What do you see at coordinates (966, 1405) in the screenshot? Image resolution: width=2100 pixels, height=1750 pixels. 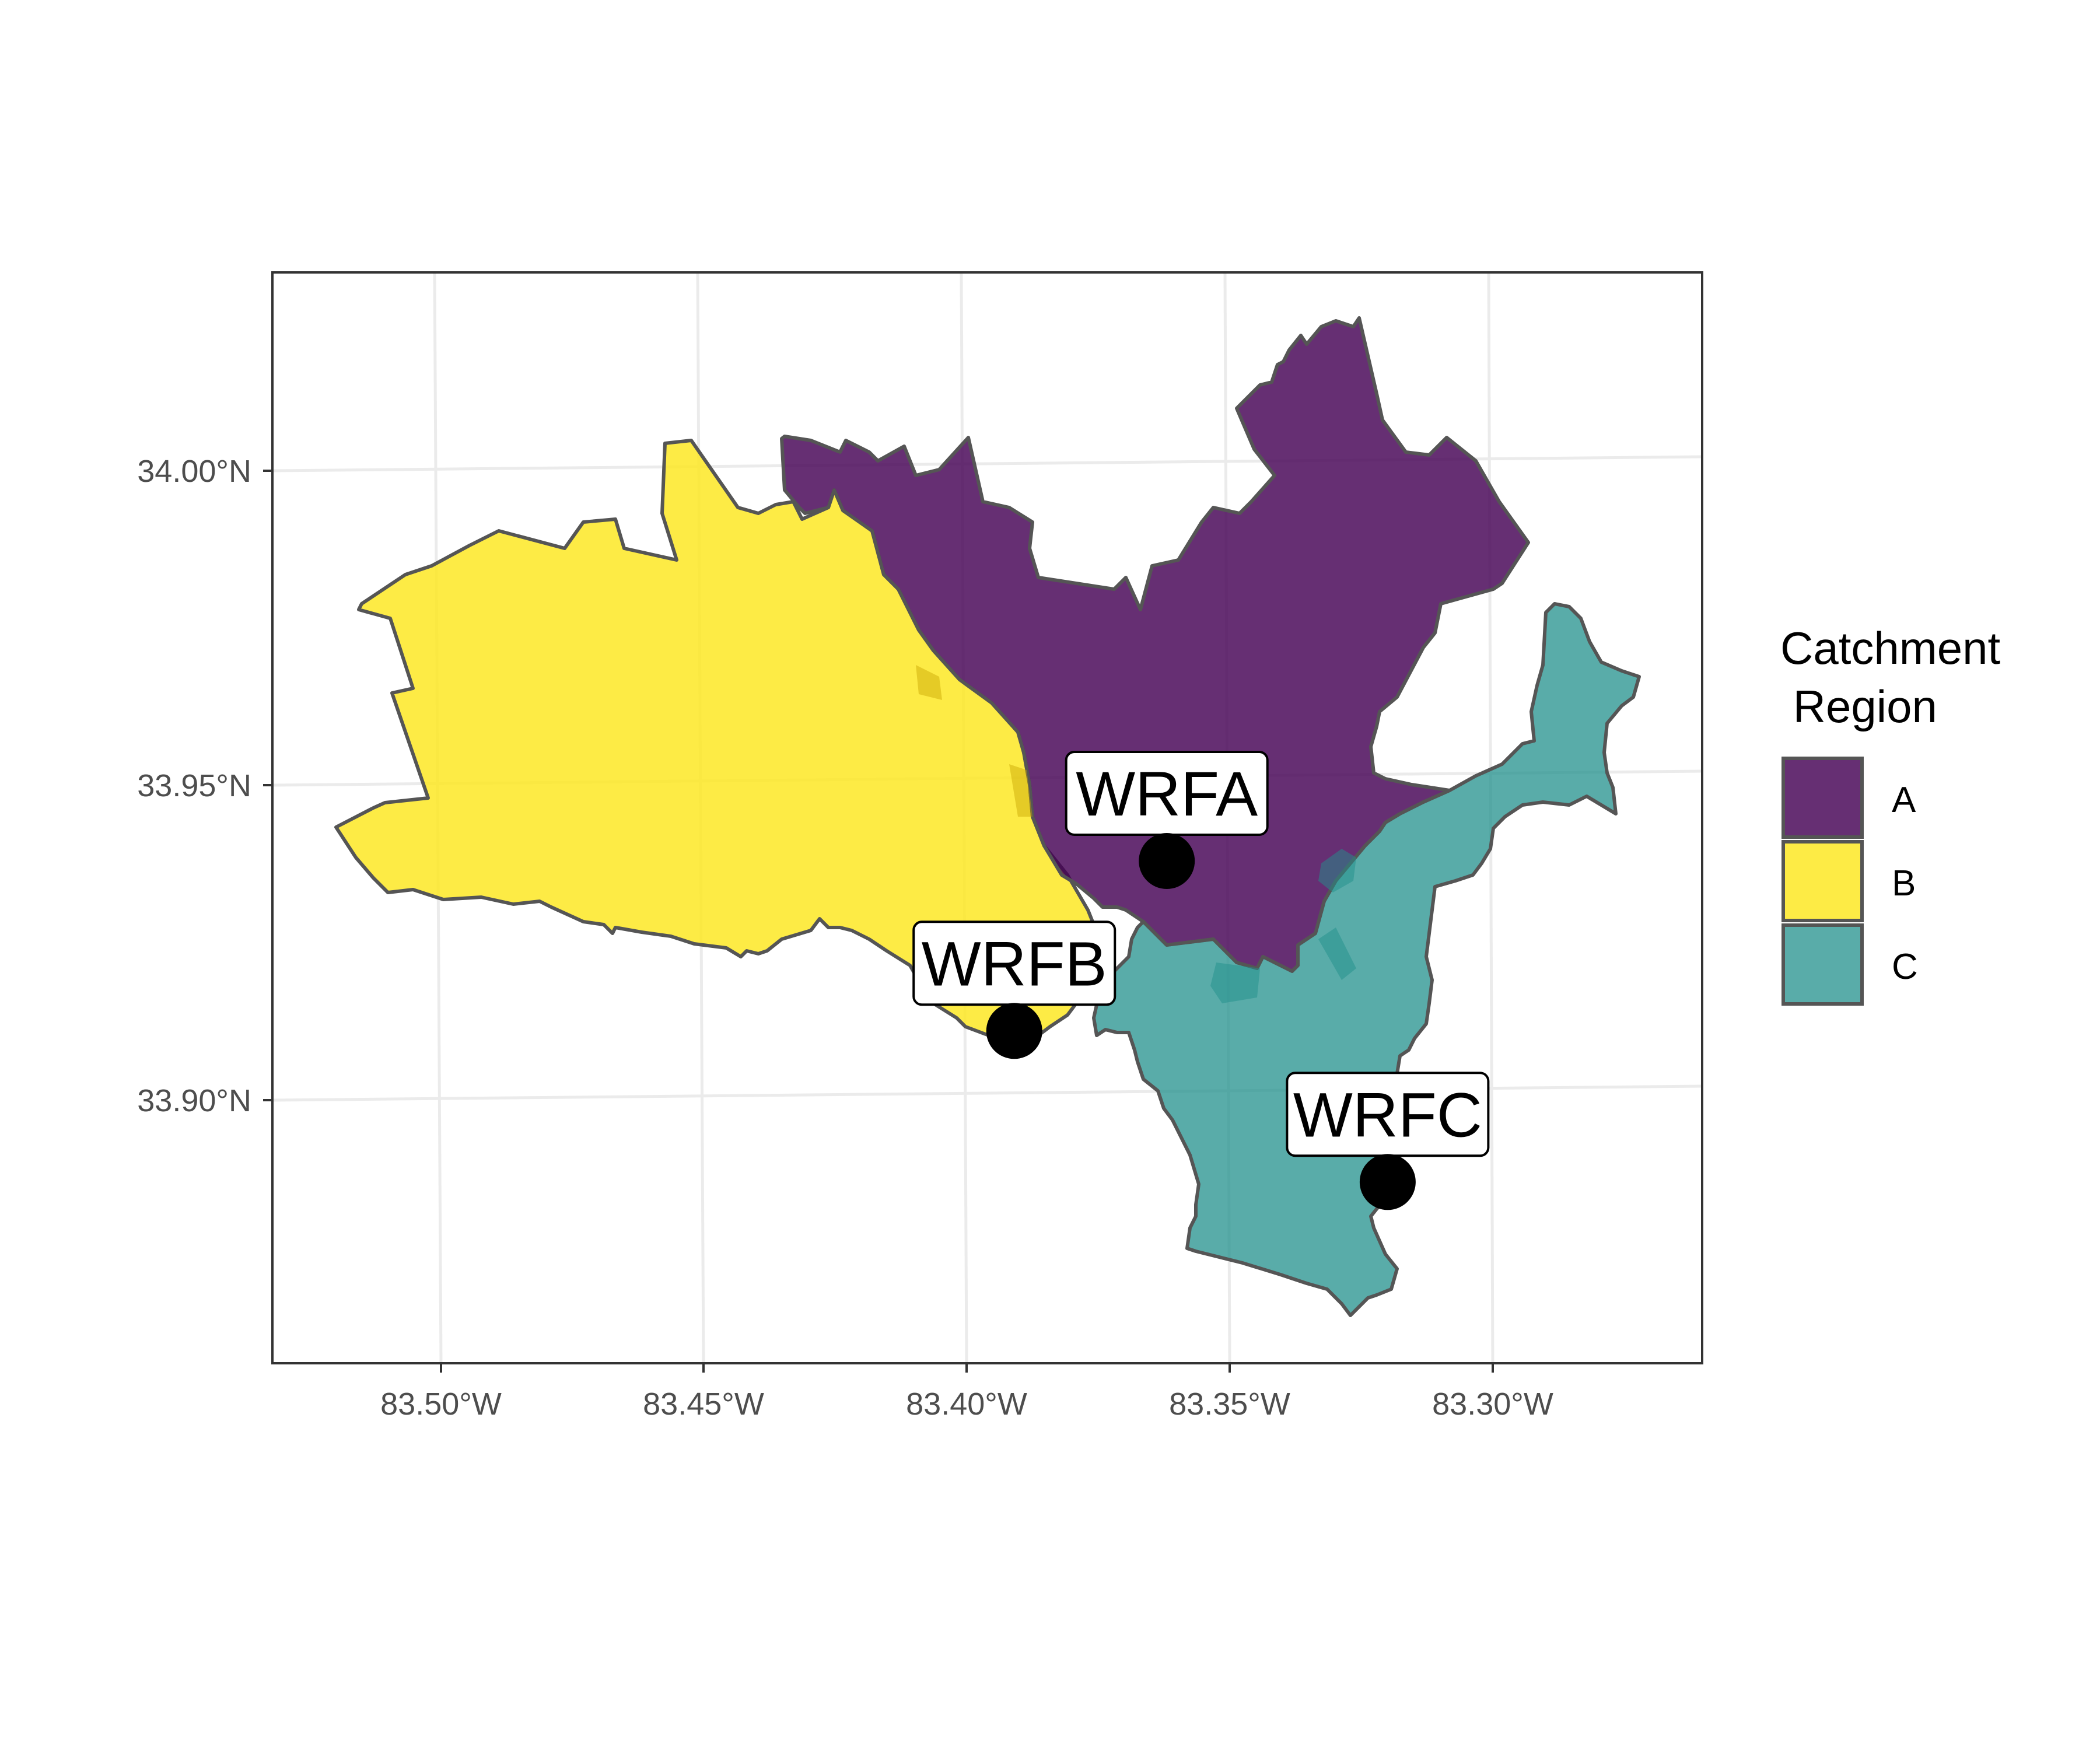 I see `x-tick-label: 83.40°W` at bounding box center [966, 1405].